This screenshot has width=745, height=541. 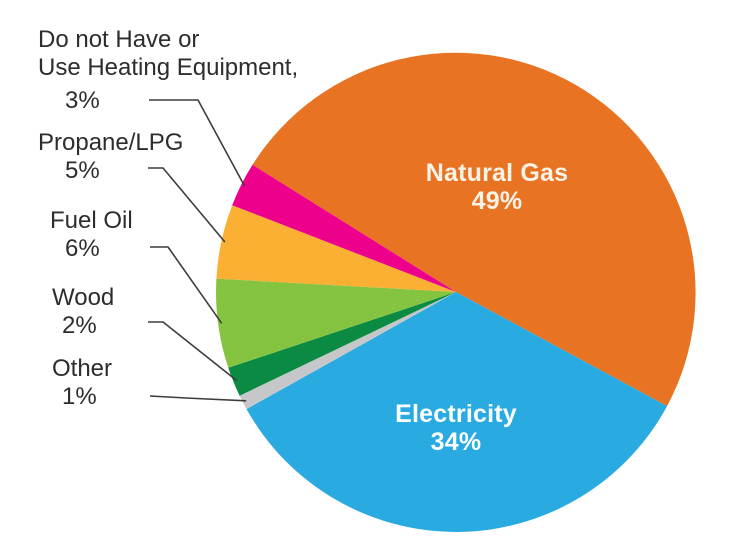 What do you see at coordinates (456, 442) in the screenshot?
I see `slice-percent: 34%` at bounding box center [456, 442].